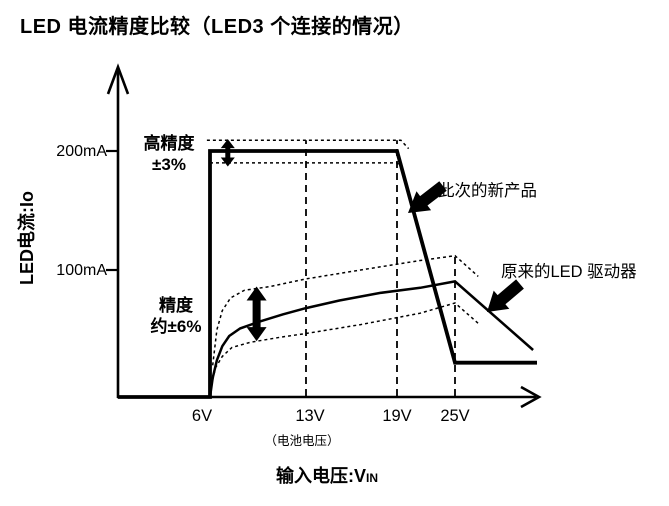 The height and width of the screenshot is (506, 669). I want to click on tolerance-arrow-3pct-icon, so click(227, 153).